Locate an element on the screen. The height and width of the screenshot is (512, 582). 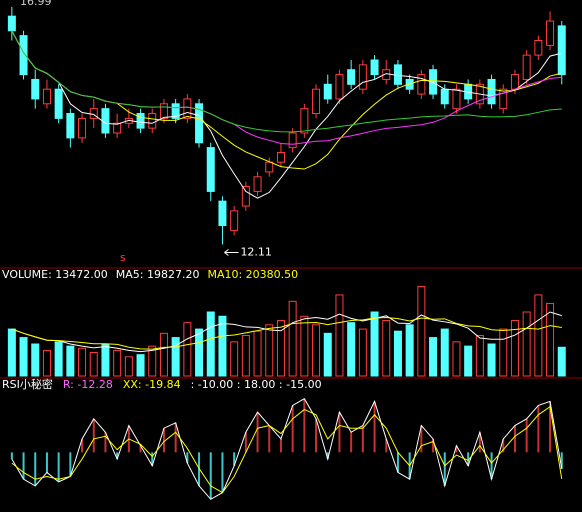
price-high-label: 16.99 is located at coordinates (36, 4).